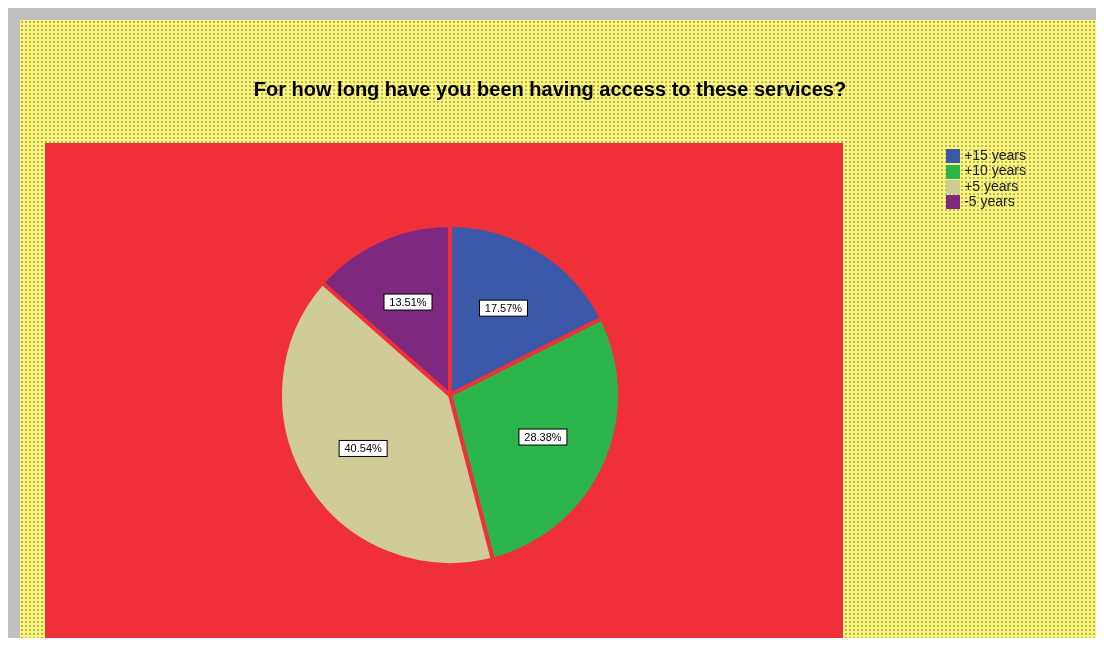  Describe the element at coordinates (543, 437) in the screenshot. I see `data-label: 28.38%` at that location.